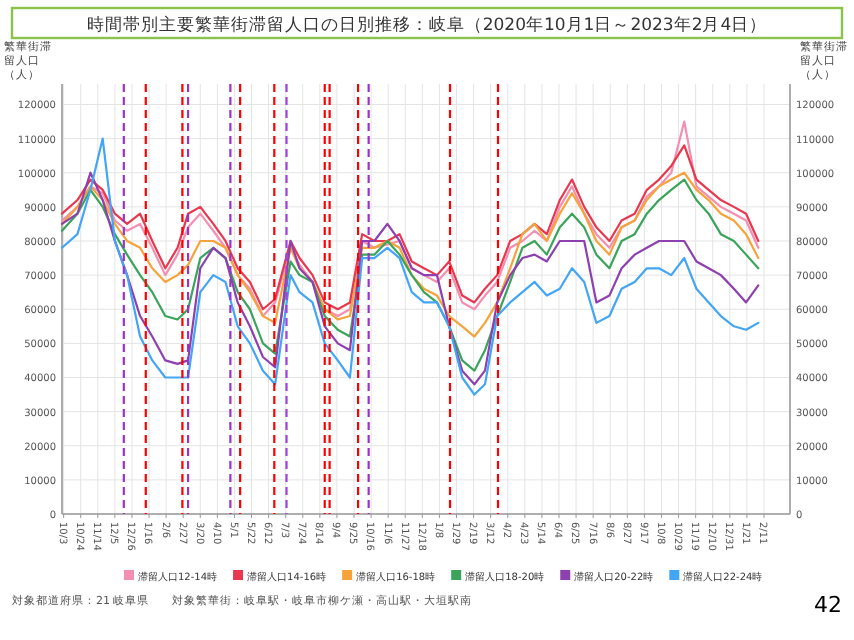 This screenshot has width=854, height=640. Describe the element at coordinates (828, 605) in the screenshot. I see `text: 42` at that location.